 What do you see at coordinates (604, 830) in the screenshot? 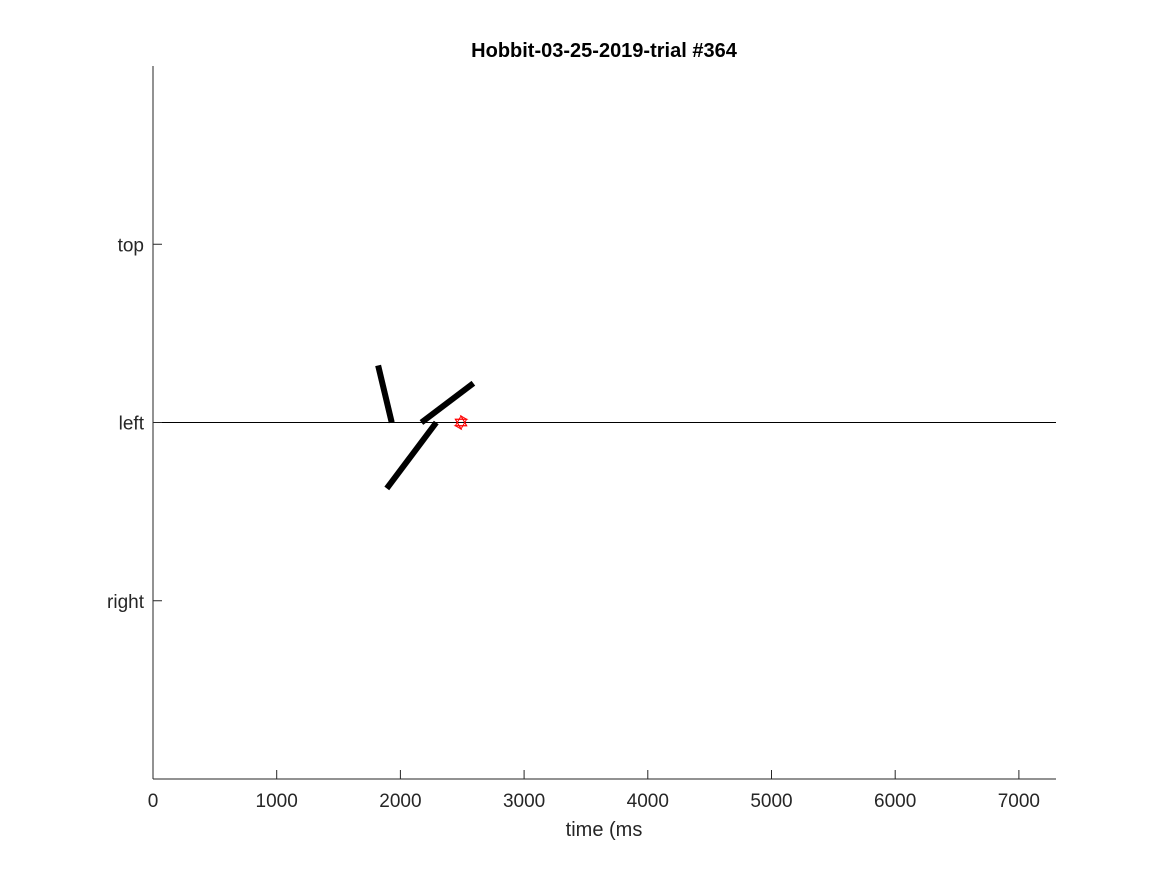
I see `x-axis-label: time (ms` at bounding box center [604, 830].